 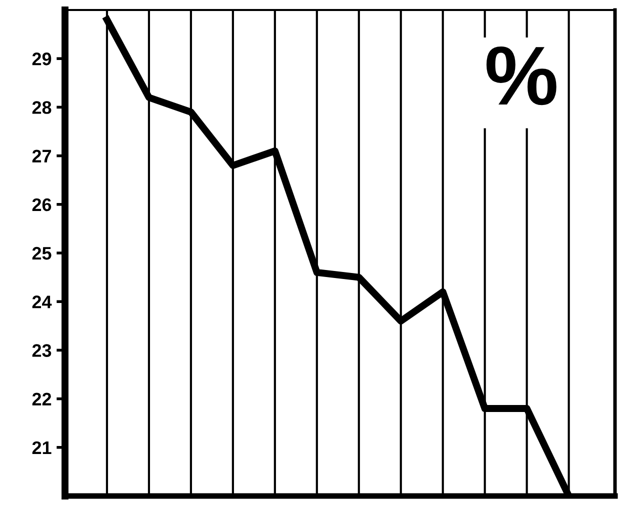 I want to click on y-tick-label: 27, so click(x=42, y=156).